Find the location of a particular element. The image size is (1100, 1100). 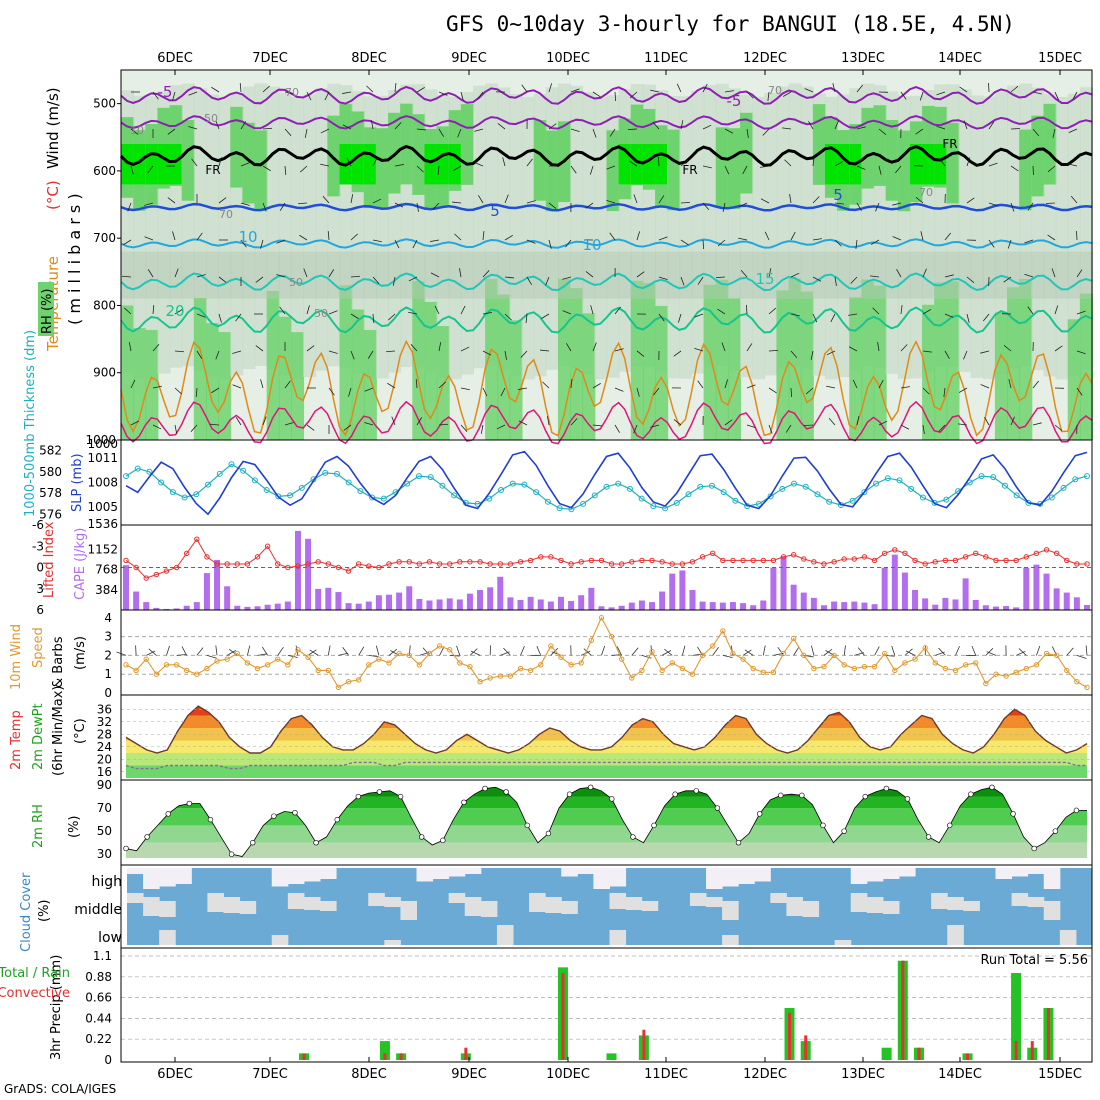

li-tick: 6 is located at coordinates (40, 610).